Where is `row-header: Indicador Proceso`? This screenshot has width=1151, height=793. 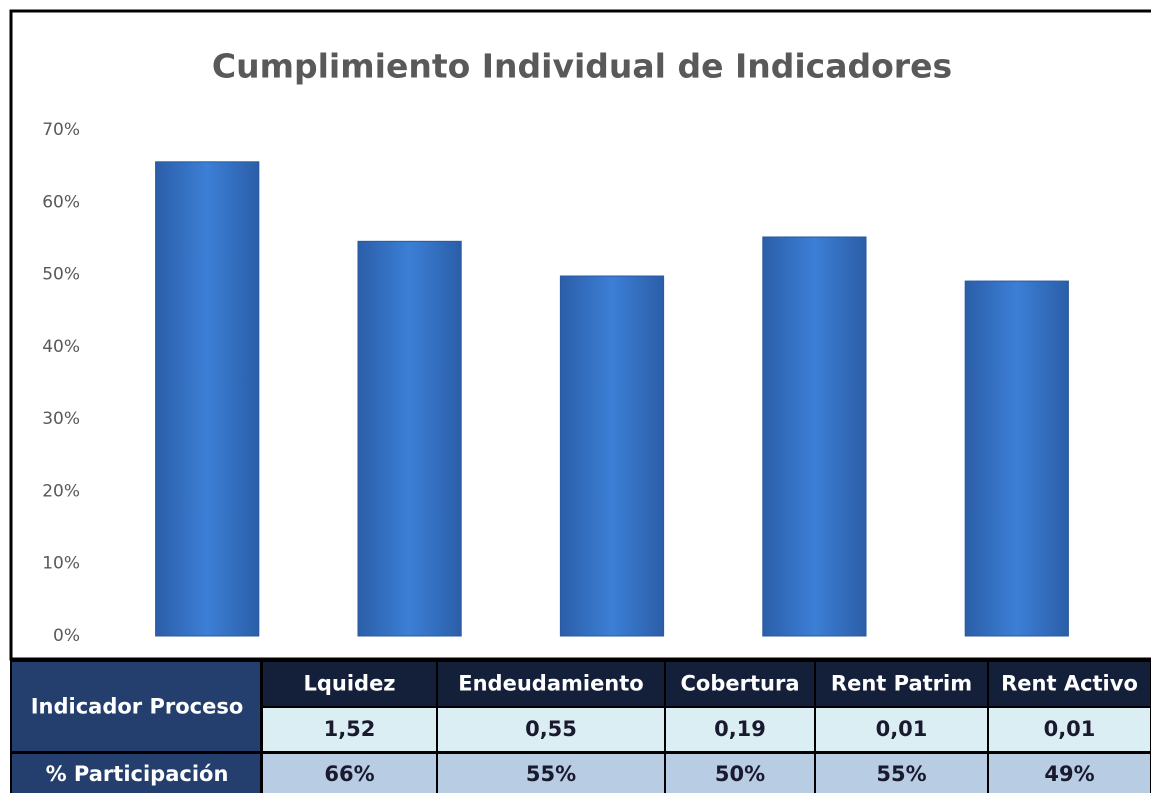 row-header: Indicador Proceso is located at coordinates (137, 707).